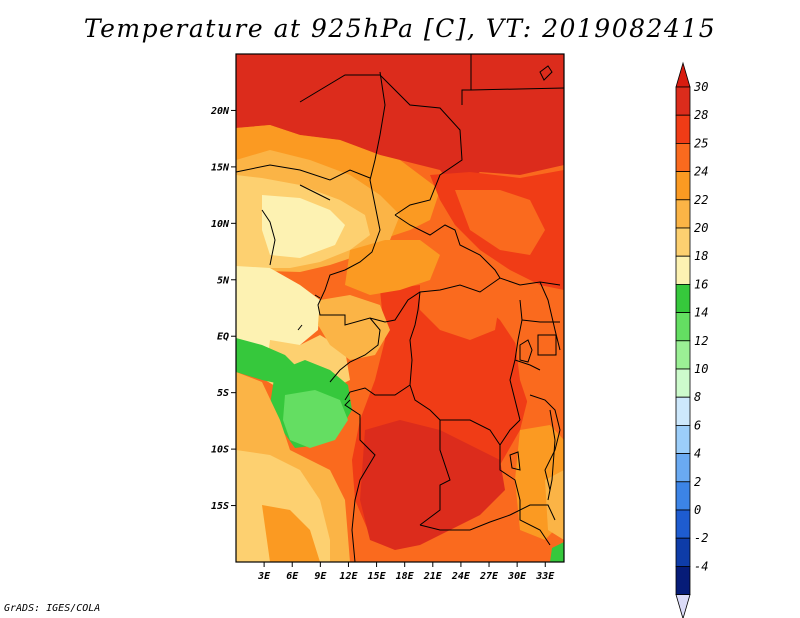 The width and height of the screenshot is (800, 618). I want to click on colorbar-label: 16, so click(701, 284).